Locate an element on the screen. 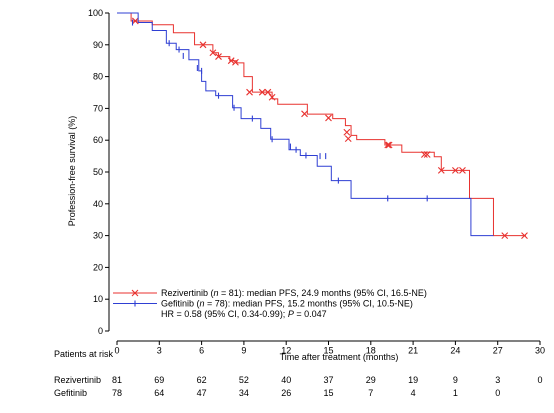 This screenshot has height=413, width=554. x-tick-label: 27 is located at coordinates (498, 350).